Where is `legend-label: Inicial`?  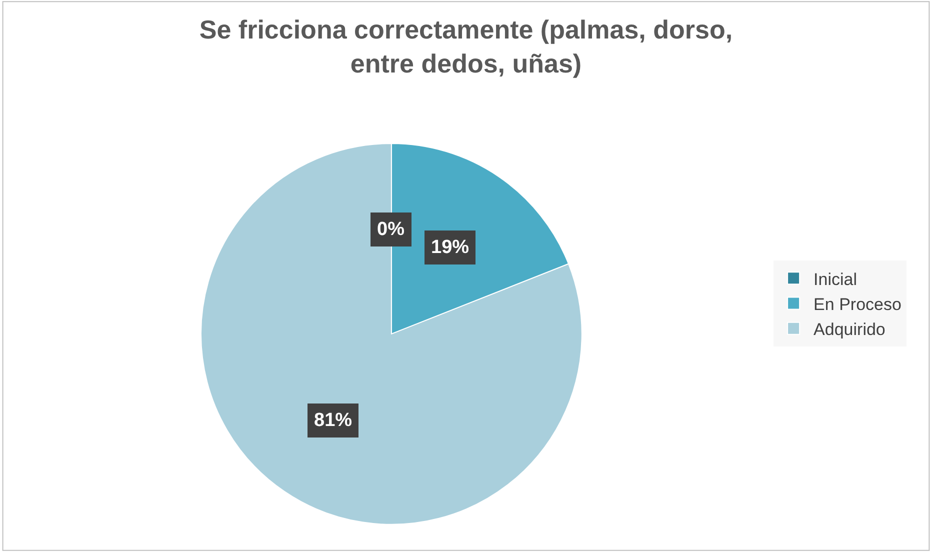 legend-label: Inicial is located at coordinates (836, 279).